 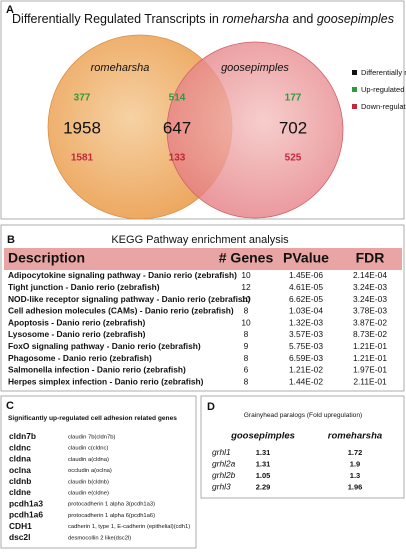 I want to click on gene-symbol: cldnb, so click(x=20, y=481).